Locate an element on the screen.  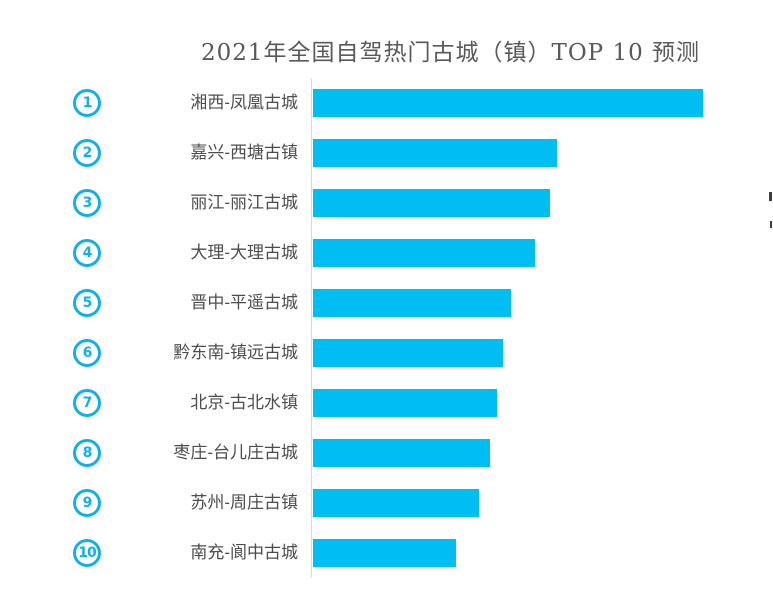
chart-row: 1 湘西-凤凰古城 is located at coordinates (386, 103).